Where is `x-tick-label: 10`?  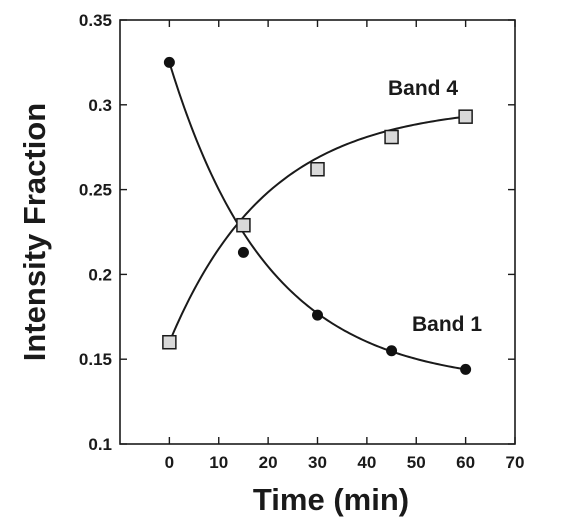 x-tick-label: 10 is located at coordinates (218, 462).